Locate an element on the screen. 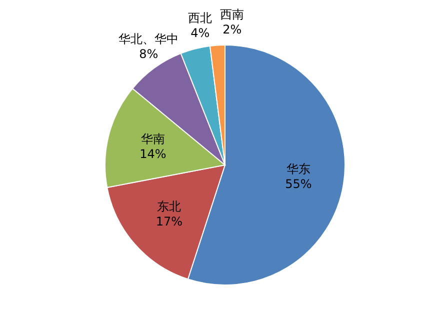 The height and width of the screenshot is (315, 447). data-label: 55% is located at coordinates (298, 184).